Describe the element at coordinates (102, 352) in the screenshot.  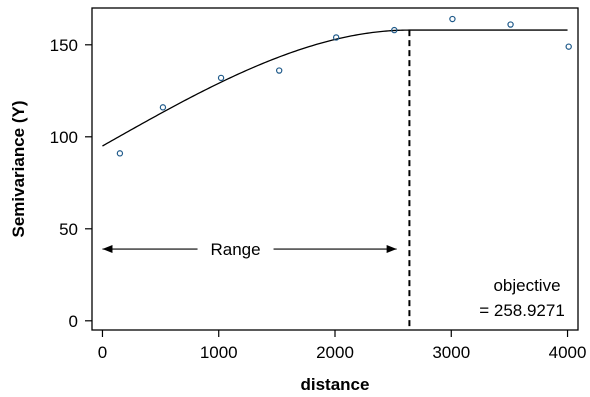
I see `x-tick-label: 0` at that location.